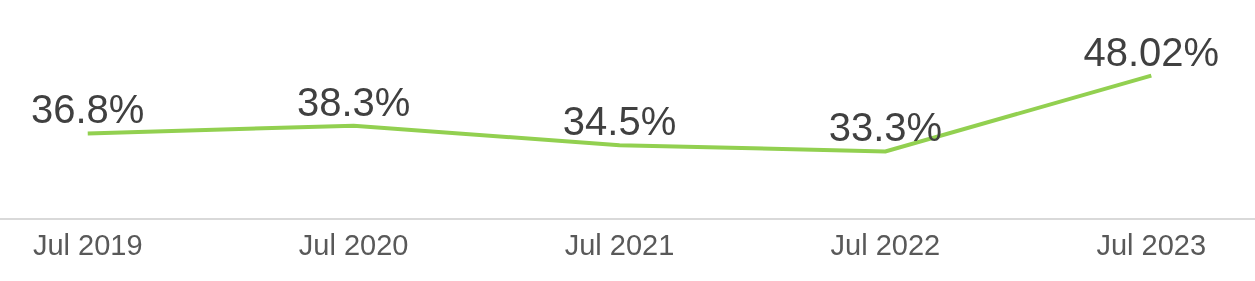 The width and height of the screenshot is (1255, 281). Describe the element at coordinates (88, 109) in the screenshot. I see `data-label: 36.8%` at that location.